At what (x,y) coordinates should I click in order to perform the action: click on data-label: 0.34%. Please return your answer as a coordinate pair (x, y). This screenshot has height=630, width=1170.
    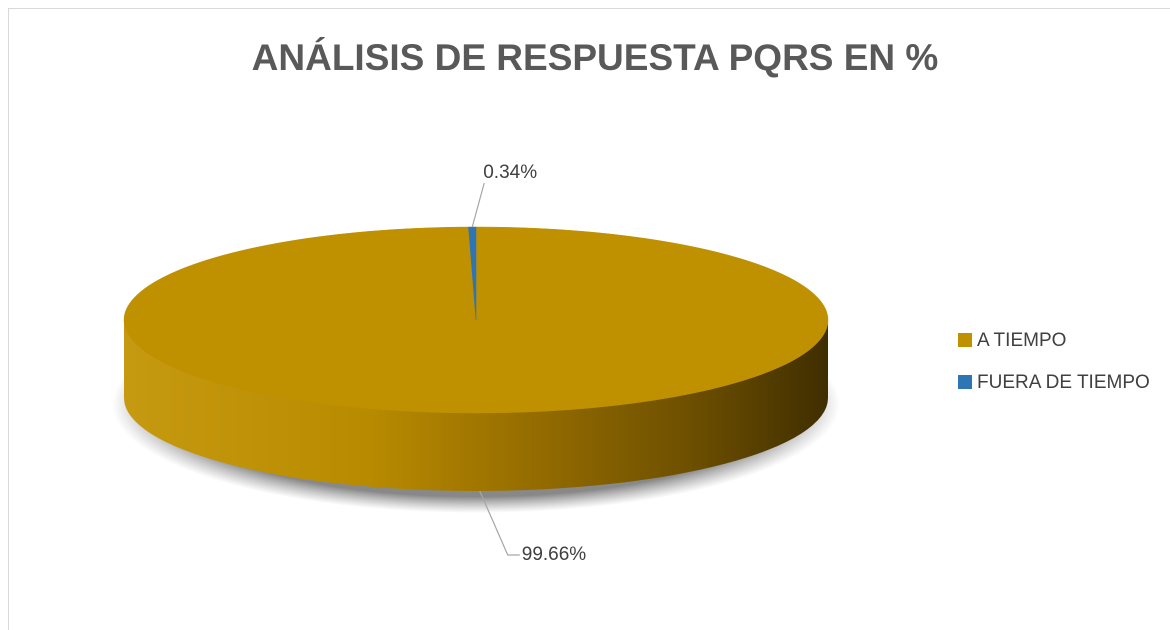
    Looking at the image, I should click on (510, 172).